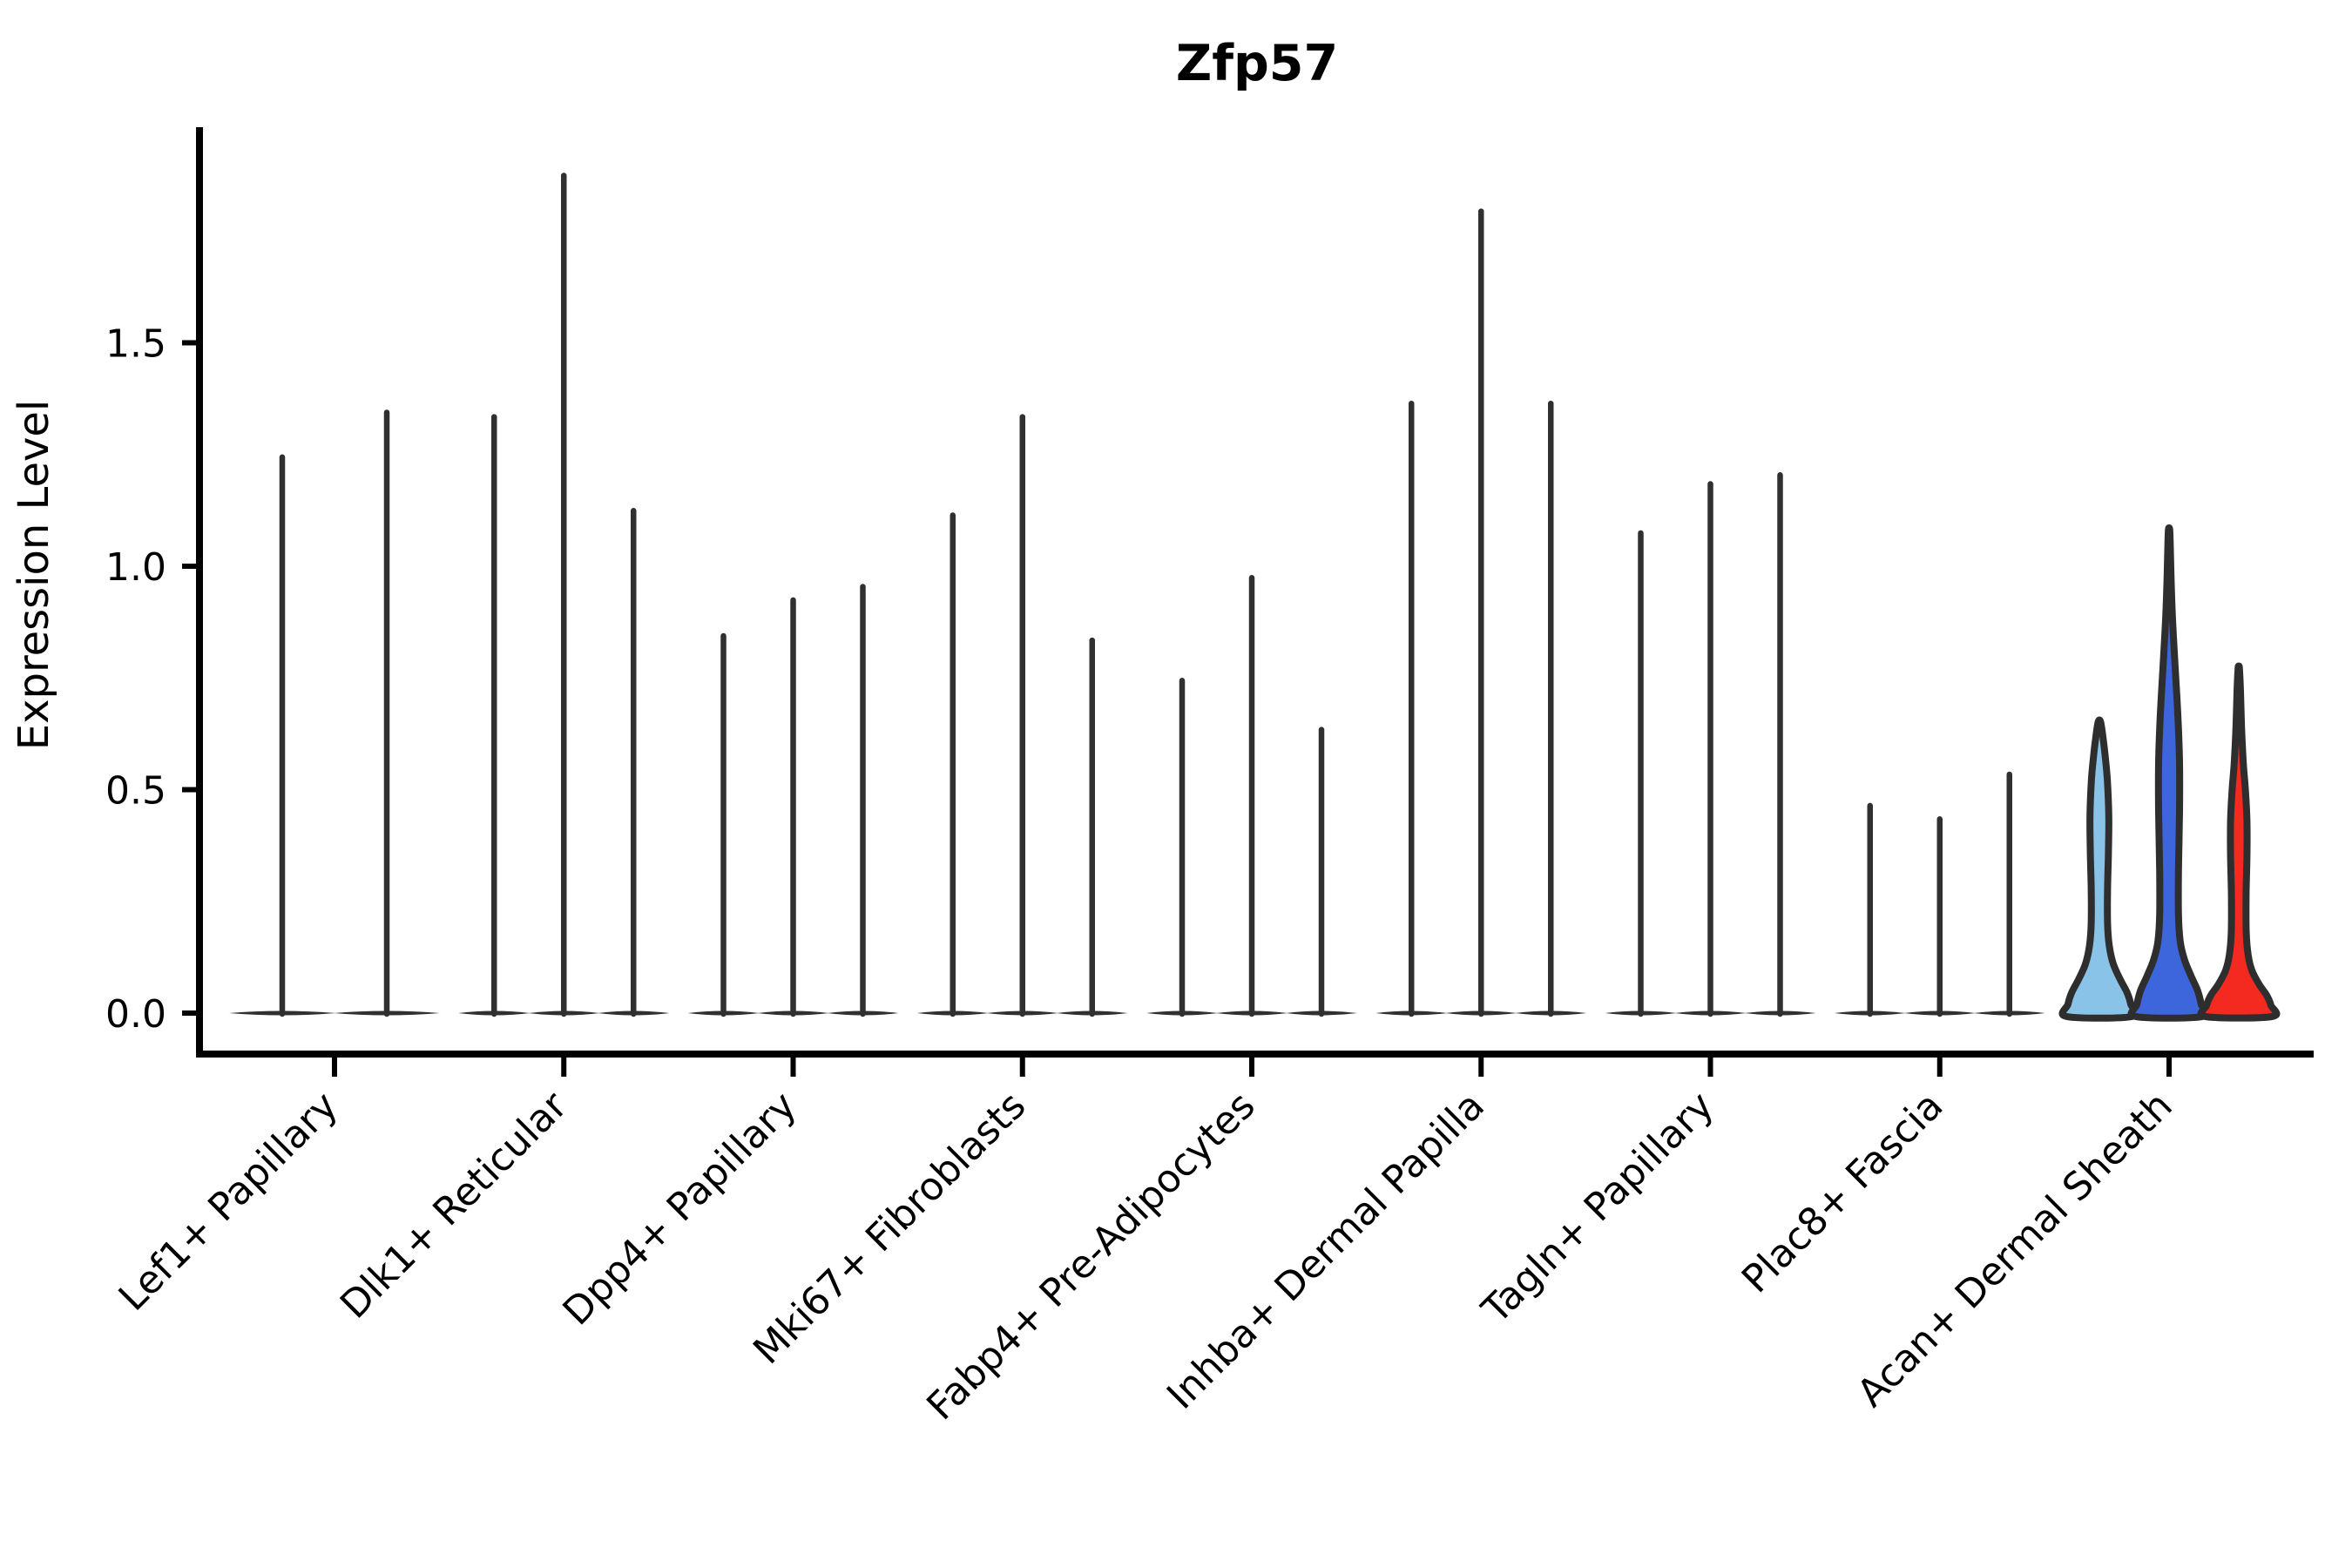  What do you see at coordinates (1843, 1193) in the screenshot?
I see `x-tick-label: Plac8+ Fascia` at bounding box center [1843, 1193].